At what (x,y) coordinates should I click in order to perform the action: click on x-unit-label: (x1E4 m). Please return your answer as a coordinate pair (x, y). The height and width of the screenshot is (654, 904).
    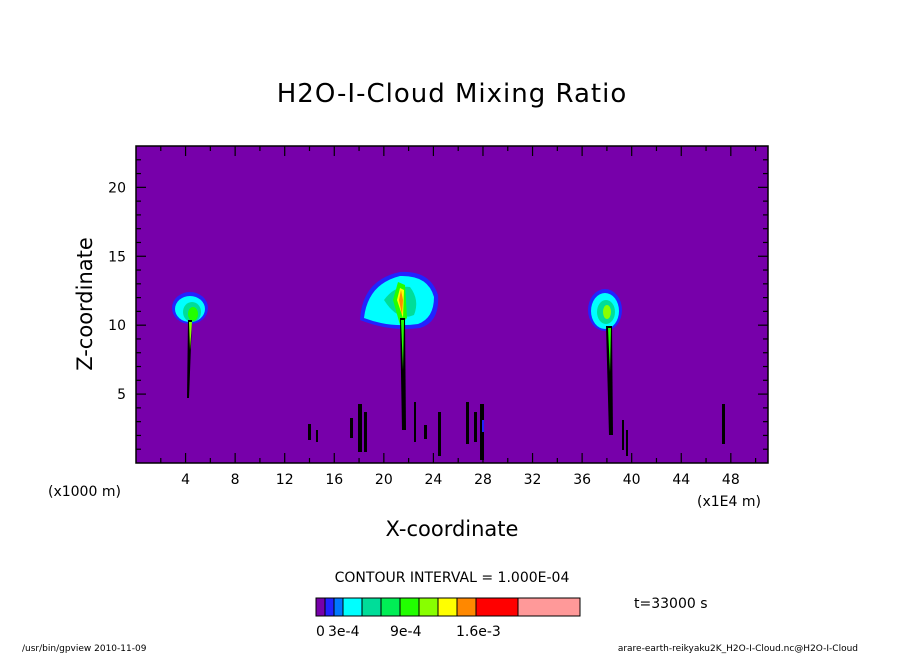
    Looking at the image, I should click on (729, 502).